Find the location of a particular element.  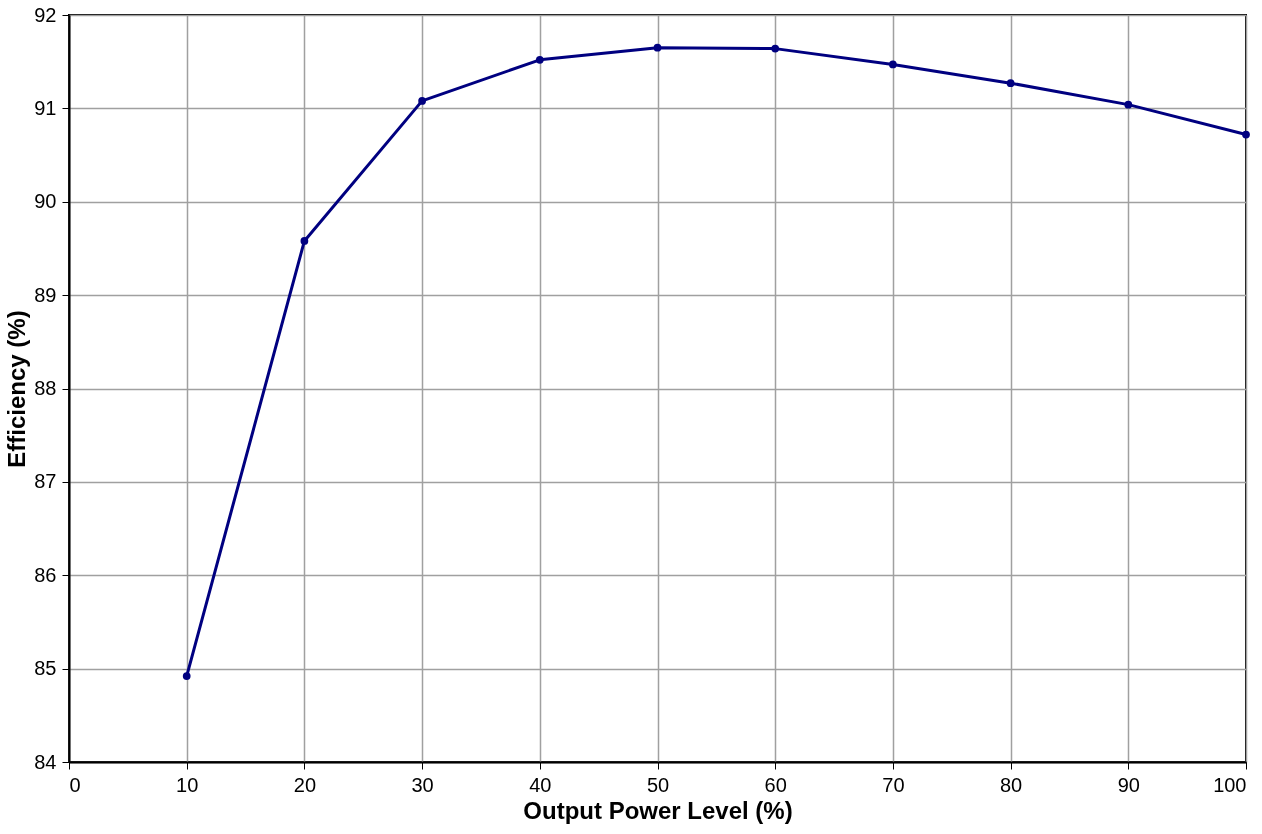

x-tick-label: 70 is located at coordinates (893, 784).